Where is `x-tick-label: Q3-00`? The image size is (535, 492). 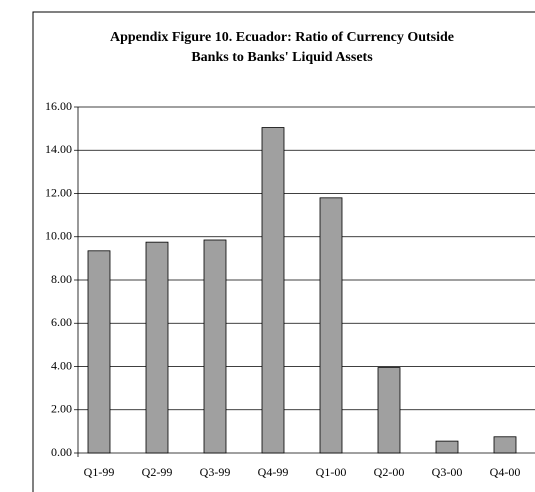
x-tick-label: Q3-00 is located at coordinates (447, 472).